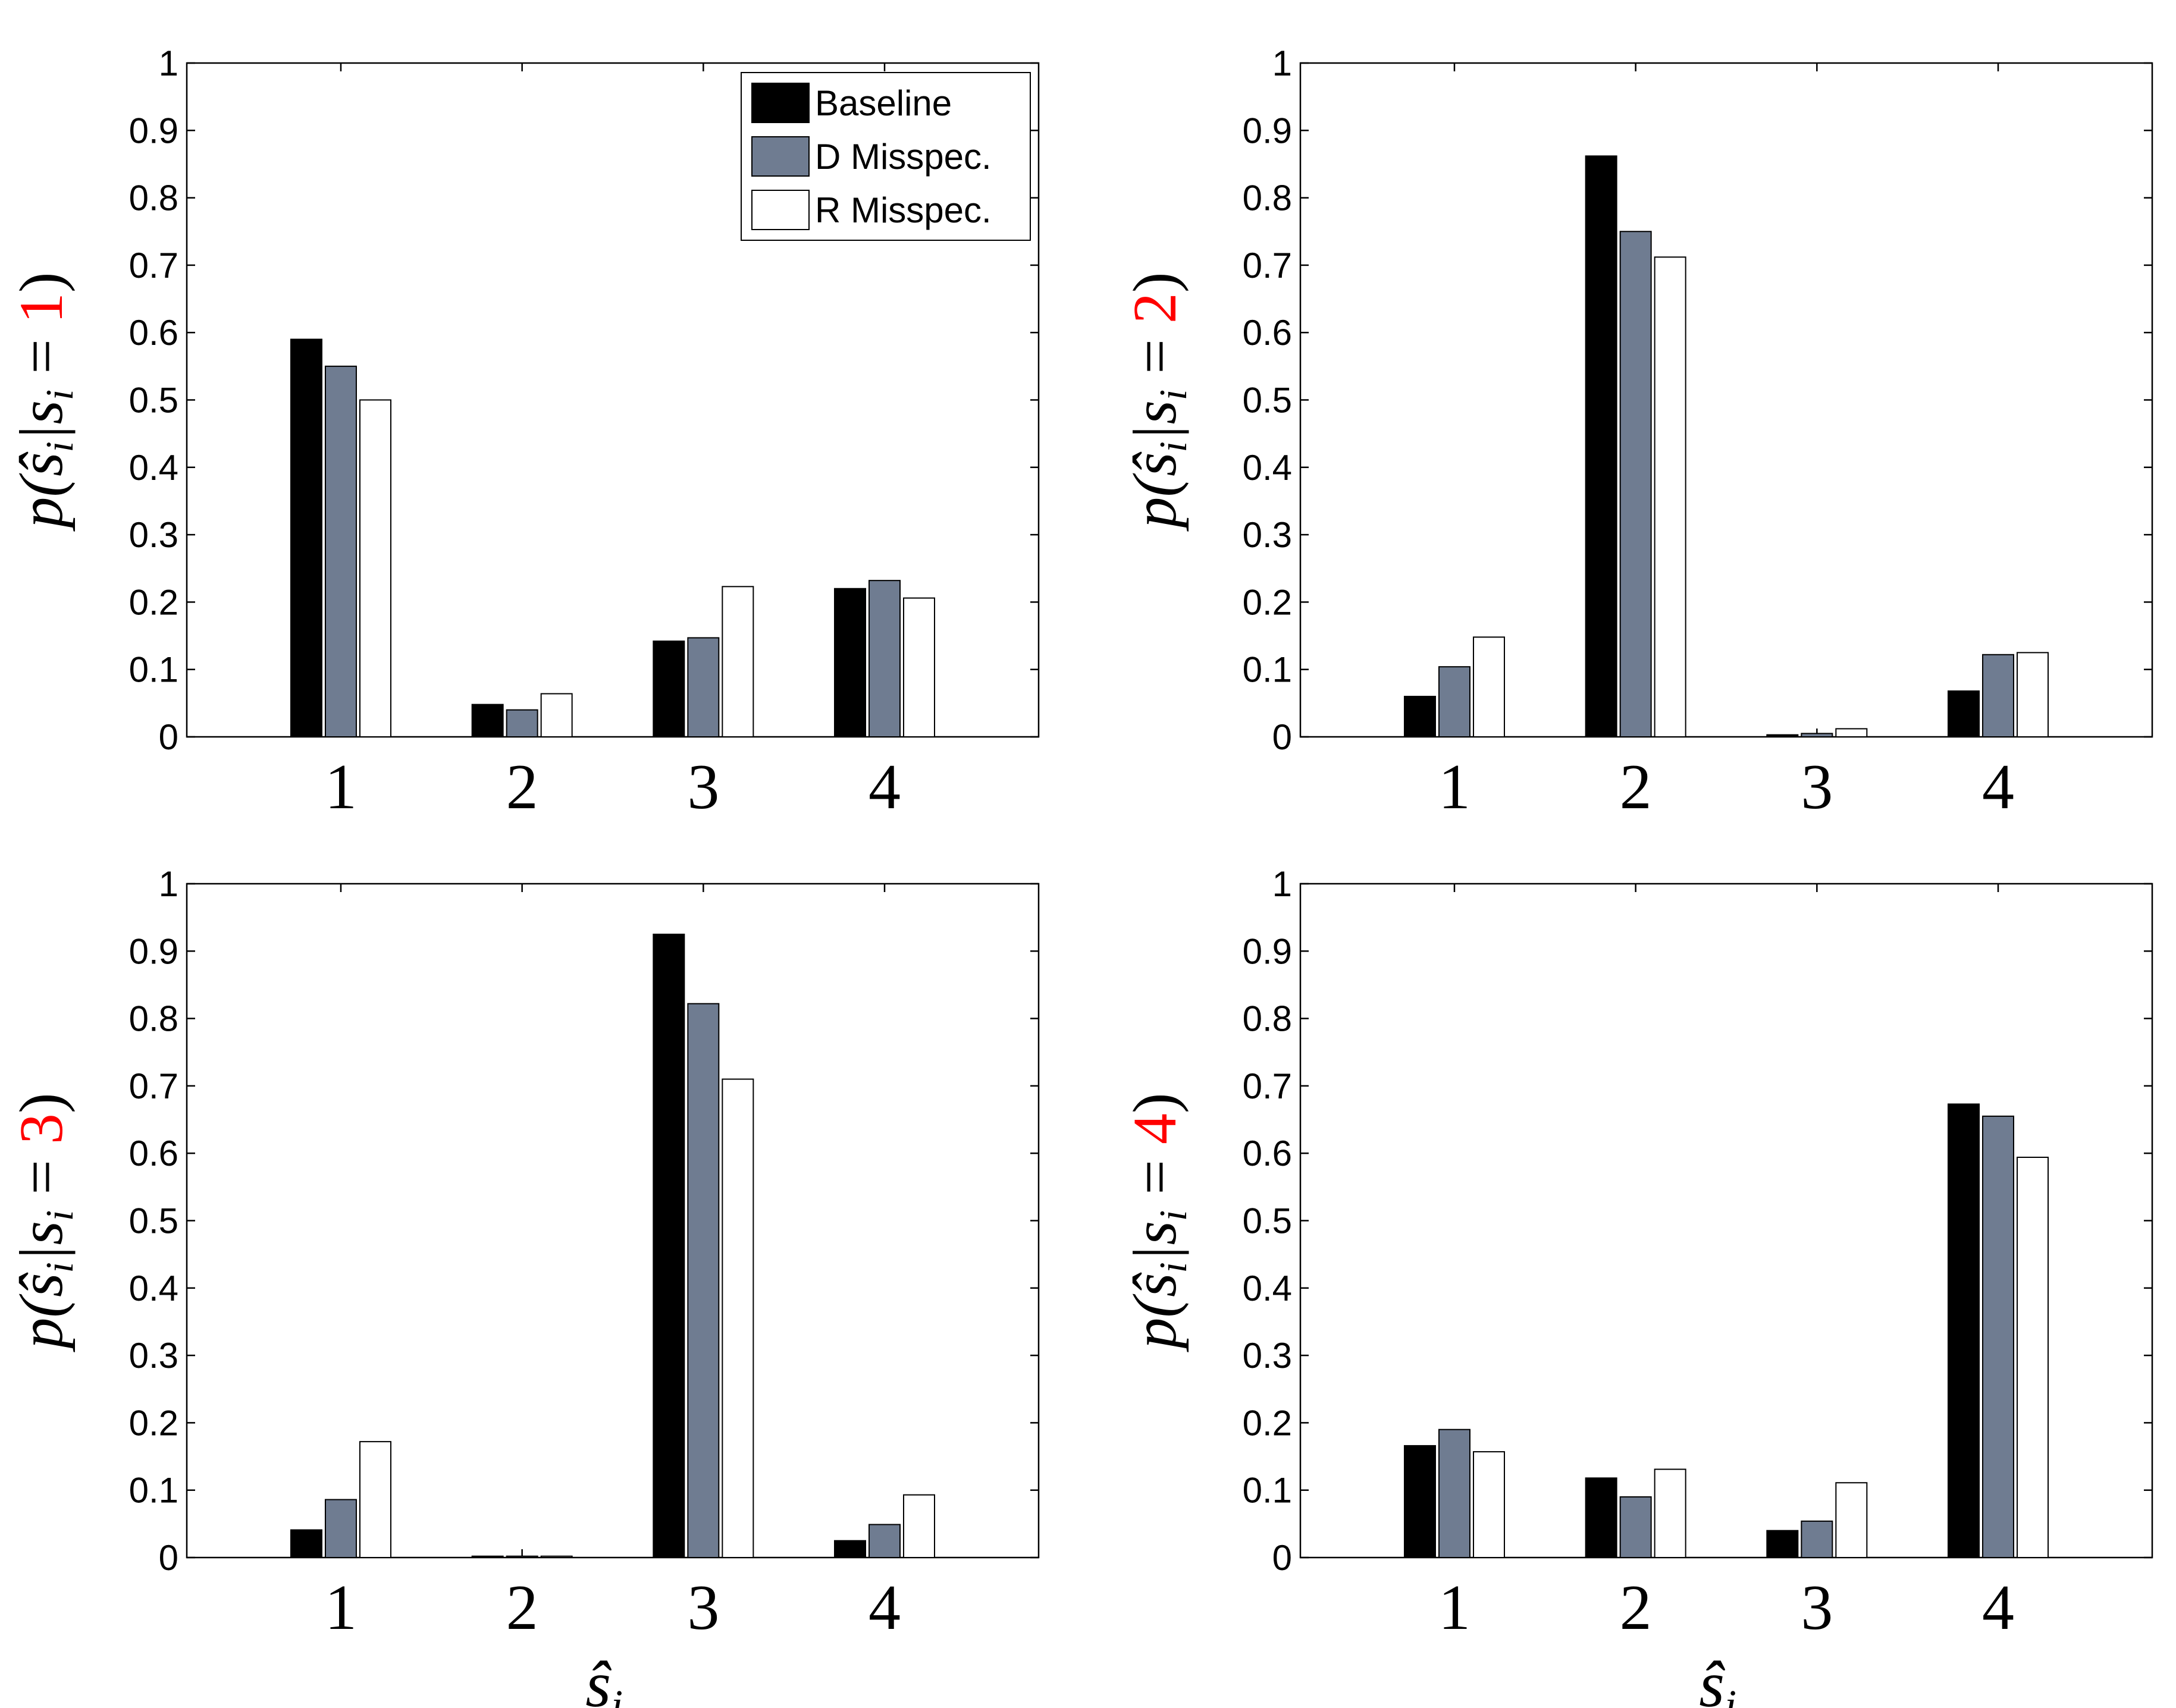 Image resolution: width=2176 pixels, height=1708 pixels. What do you see at coordinates (885, 787) in the screenshot?
I see `x-tick-label: 4` at bounding box center [885, 787].